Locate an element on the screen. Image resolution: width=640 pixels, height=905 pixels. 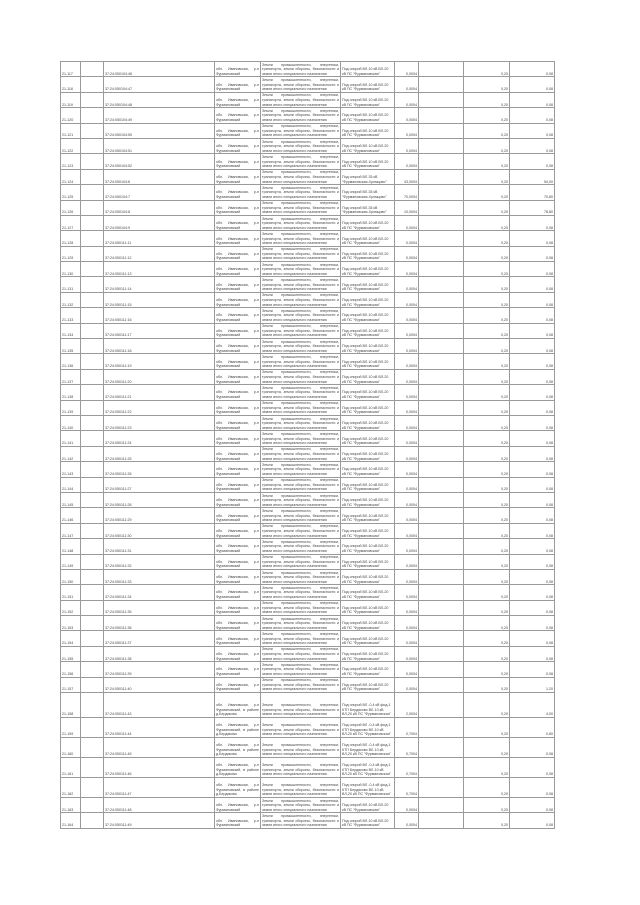
cadastral-number-cell: 37:24:050111:26 is located at coordinates (159, 469).